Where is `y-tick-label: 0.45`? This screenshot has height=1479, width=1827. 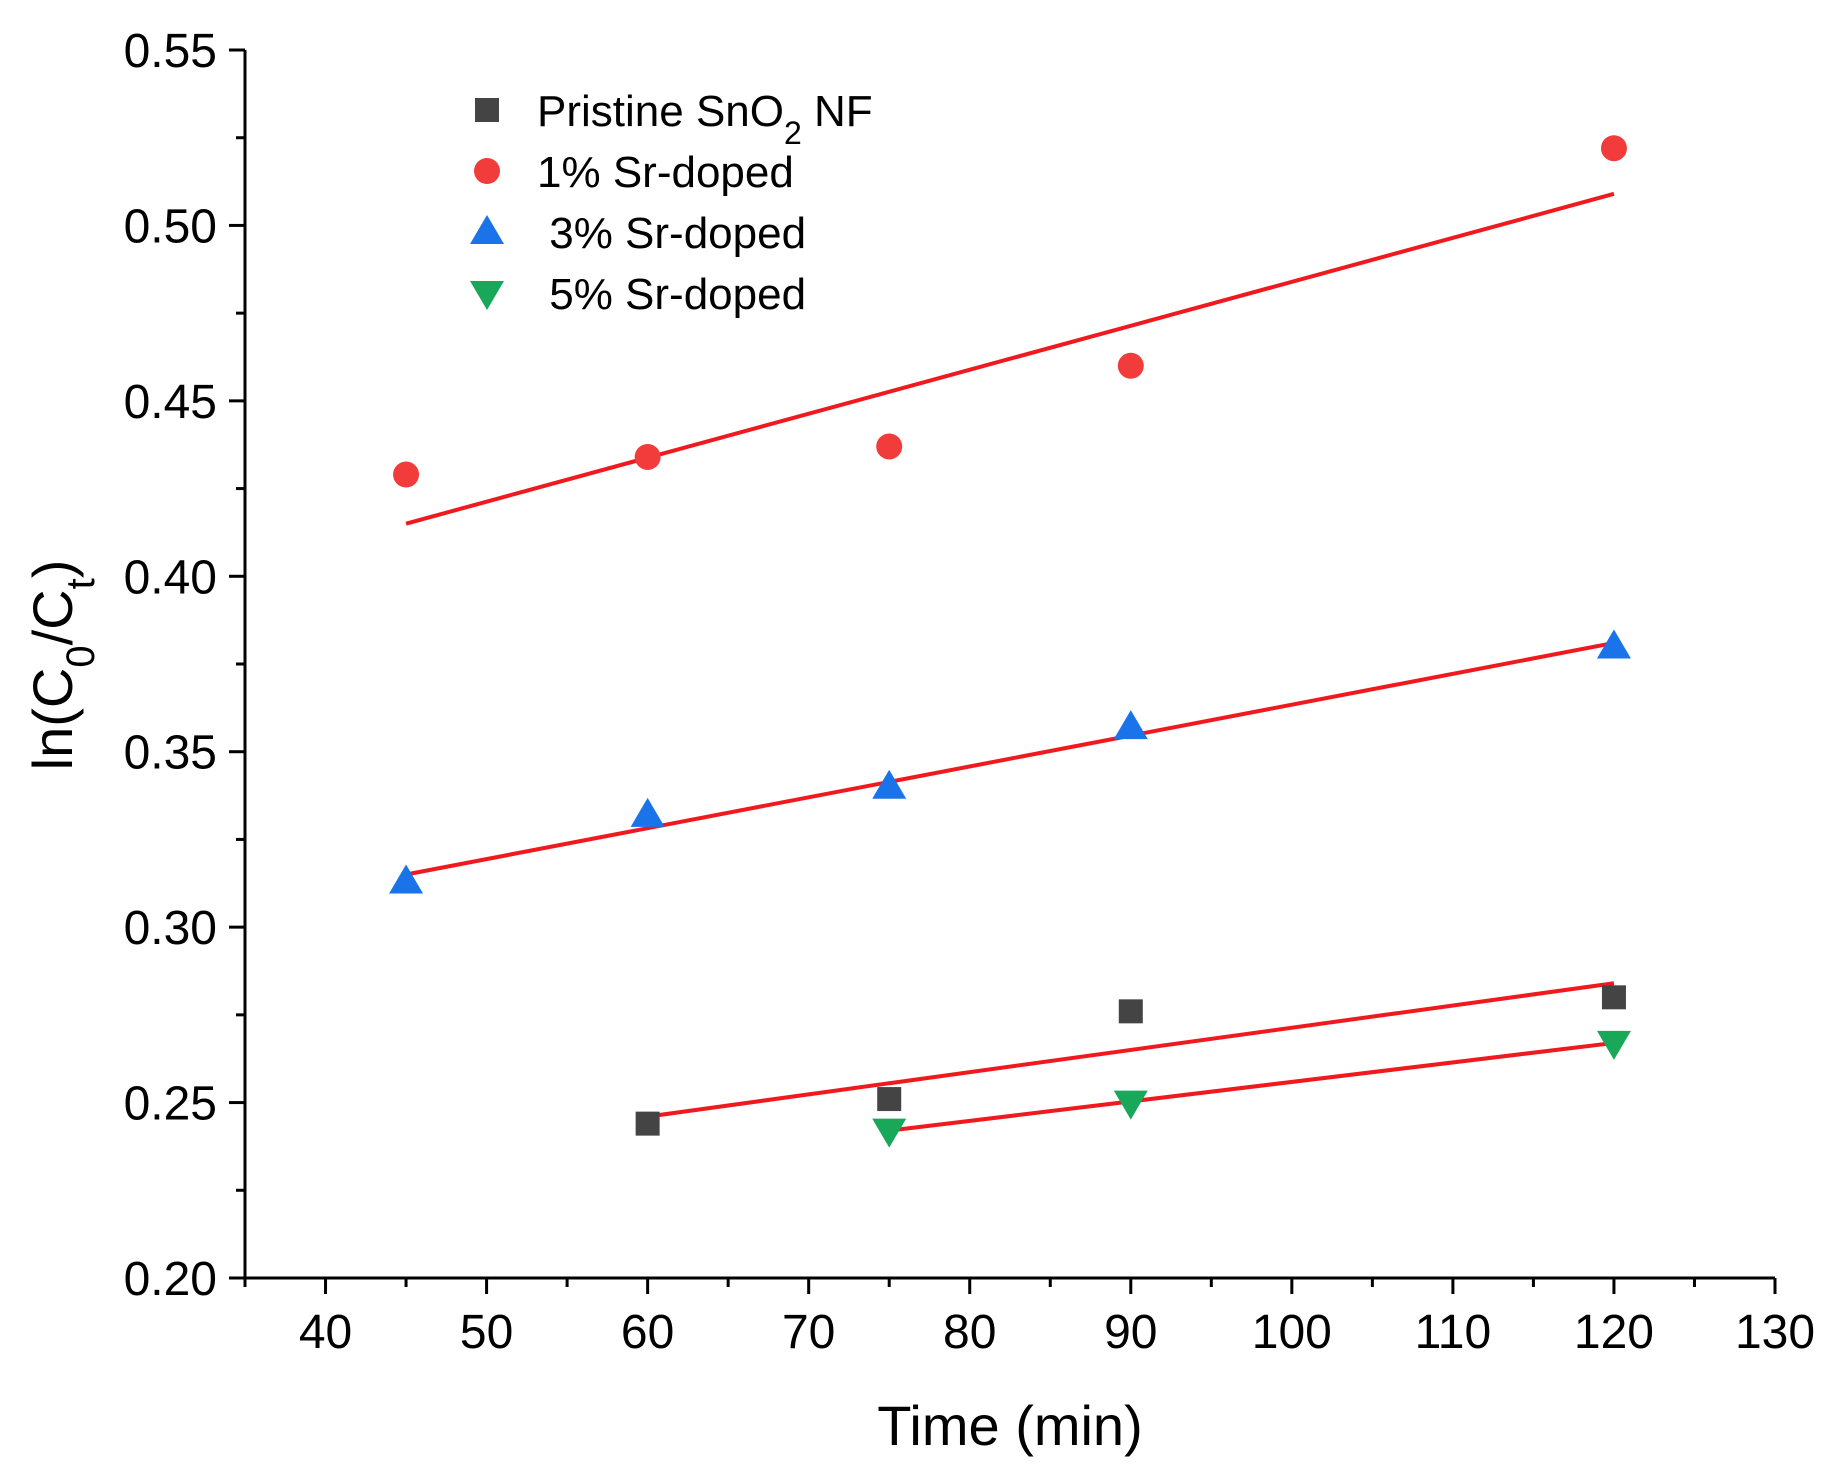
y-tick-label: 0.45 is located at coordinates (170, 402).